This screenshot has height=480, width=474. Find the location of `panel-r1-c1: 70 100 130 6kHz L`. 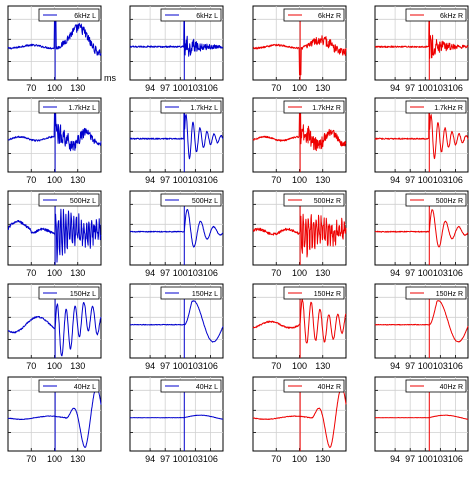

panel-r1-c1: 70 100 130 6kHz L is located at coordinates (54, 49).